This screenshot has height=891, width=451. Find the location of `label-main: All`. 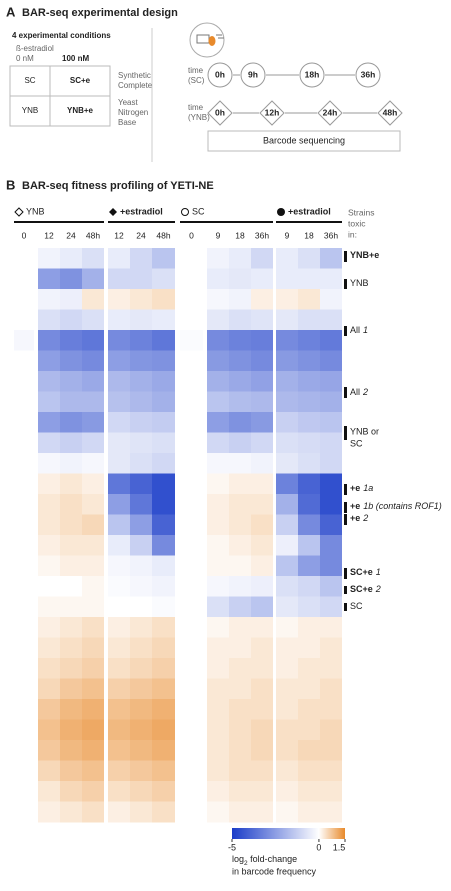

label-main: All is located at coordinates (355, 330).